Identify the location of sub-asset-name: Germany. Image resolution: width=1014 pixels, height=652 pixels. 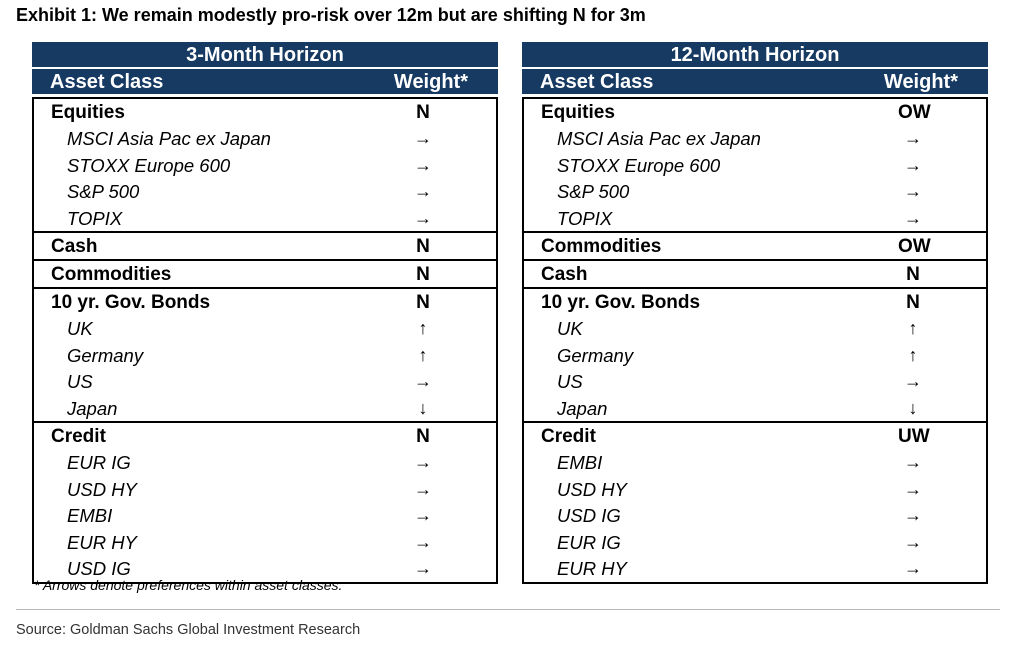
(595, 355).